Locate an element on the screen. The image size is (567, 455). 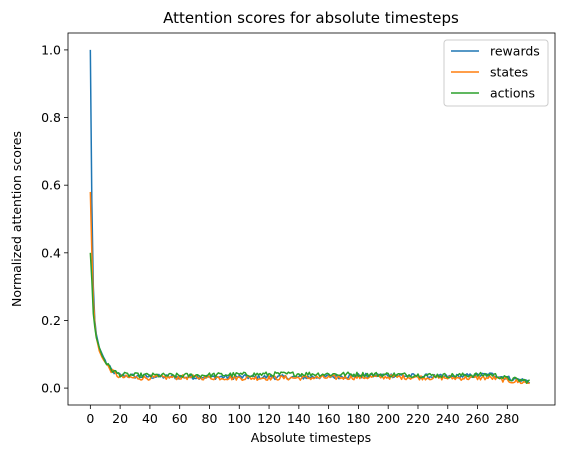
x-tick-label: 140 is located at coordinates (299, 418).